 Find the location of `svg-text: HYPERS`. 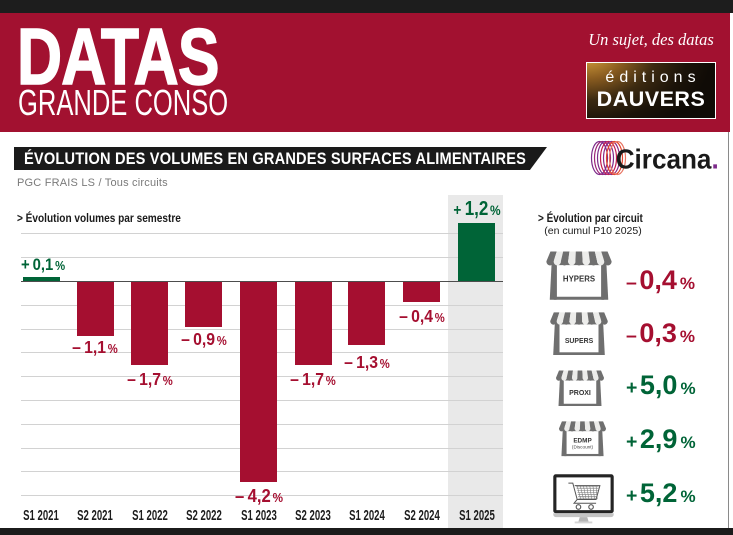

svg-text: HYPERS is located at coordinates (579, 278).